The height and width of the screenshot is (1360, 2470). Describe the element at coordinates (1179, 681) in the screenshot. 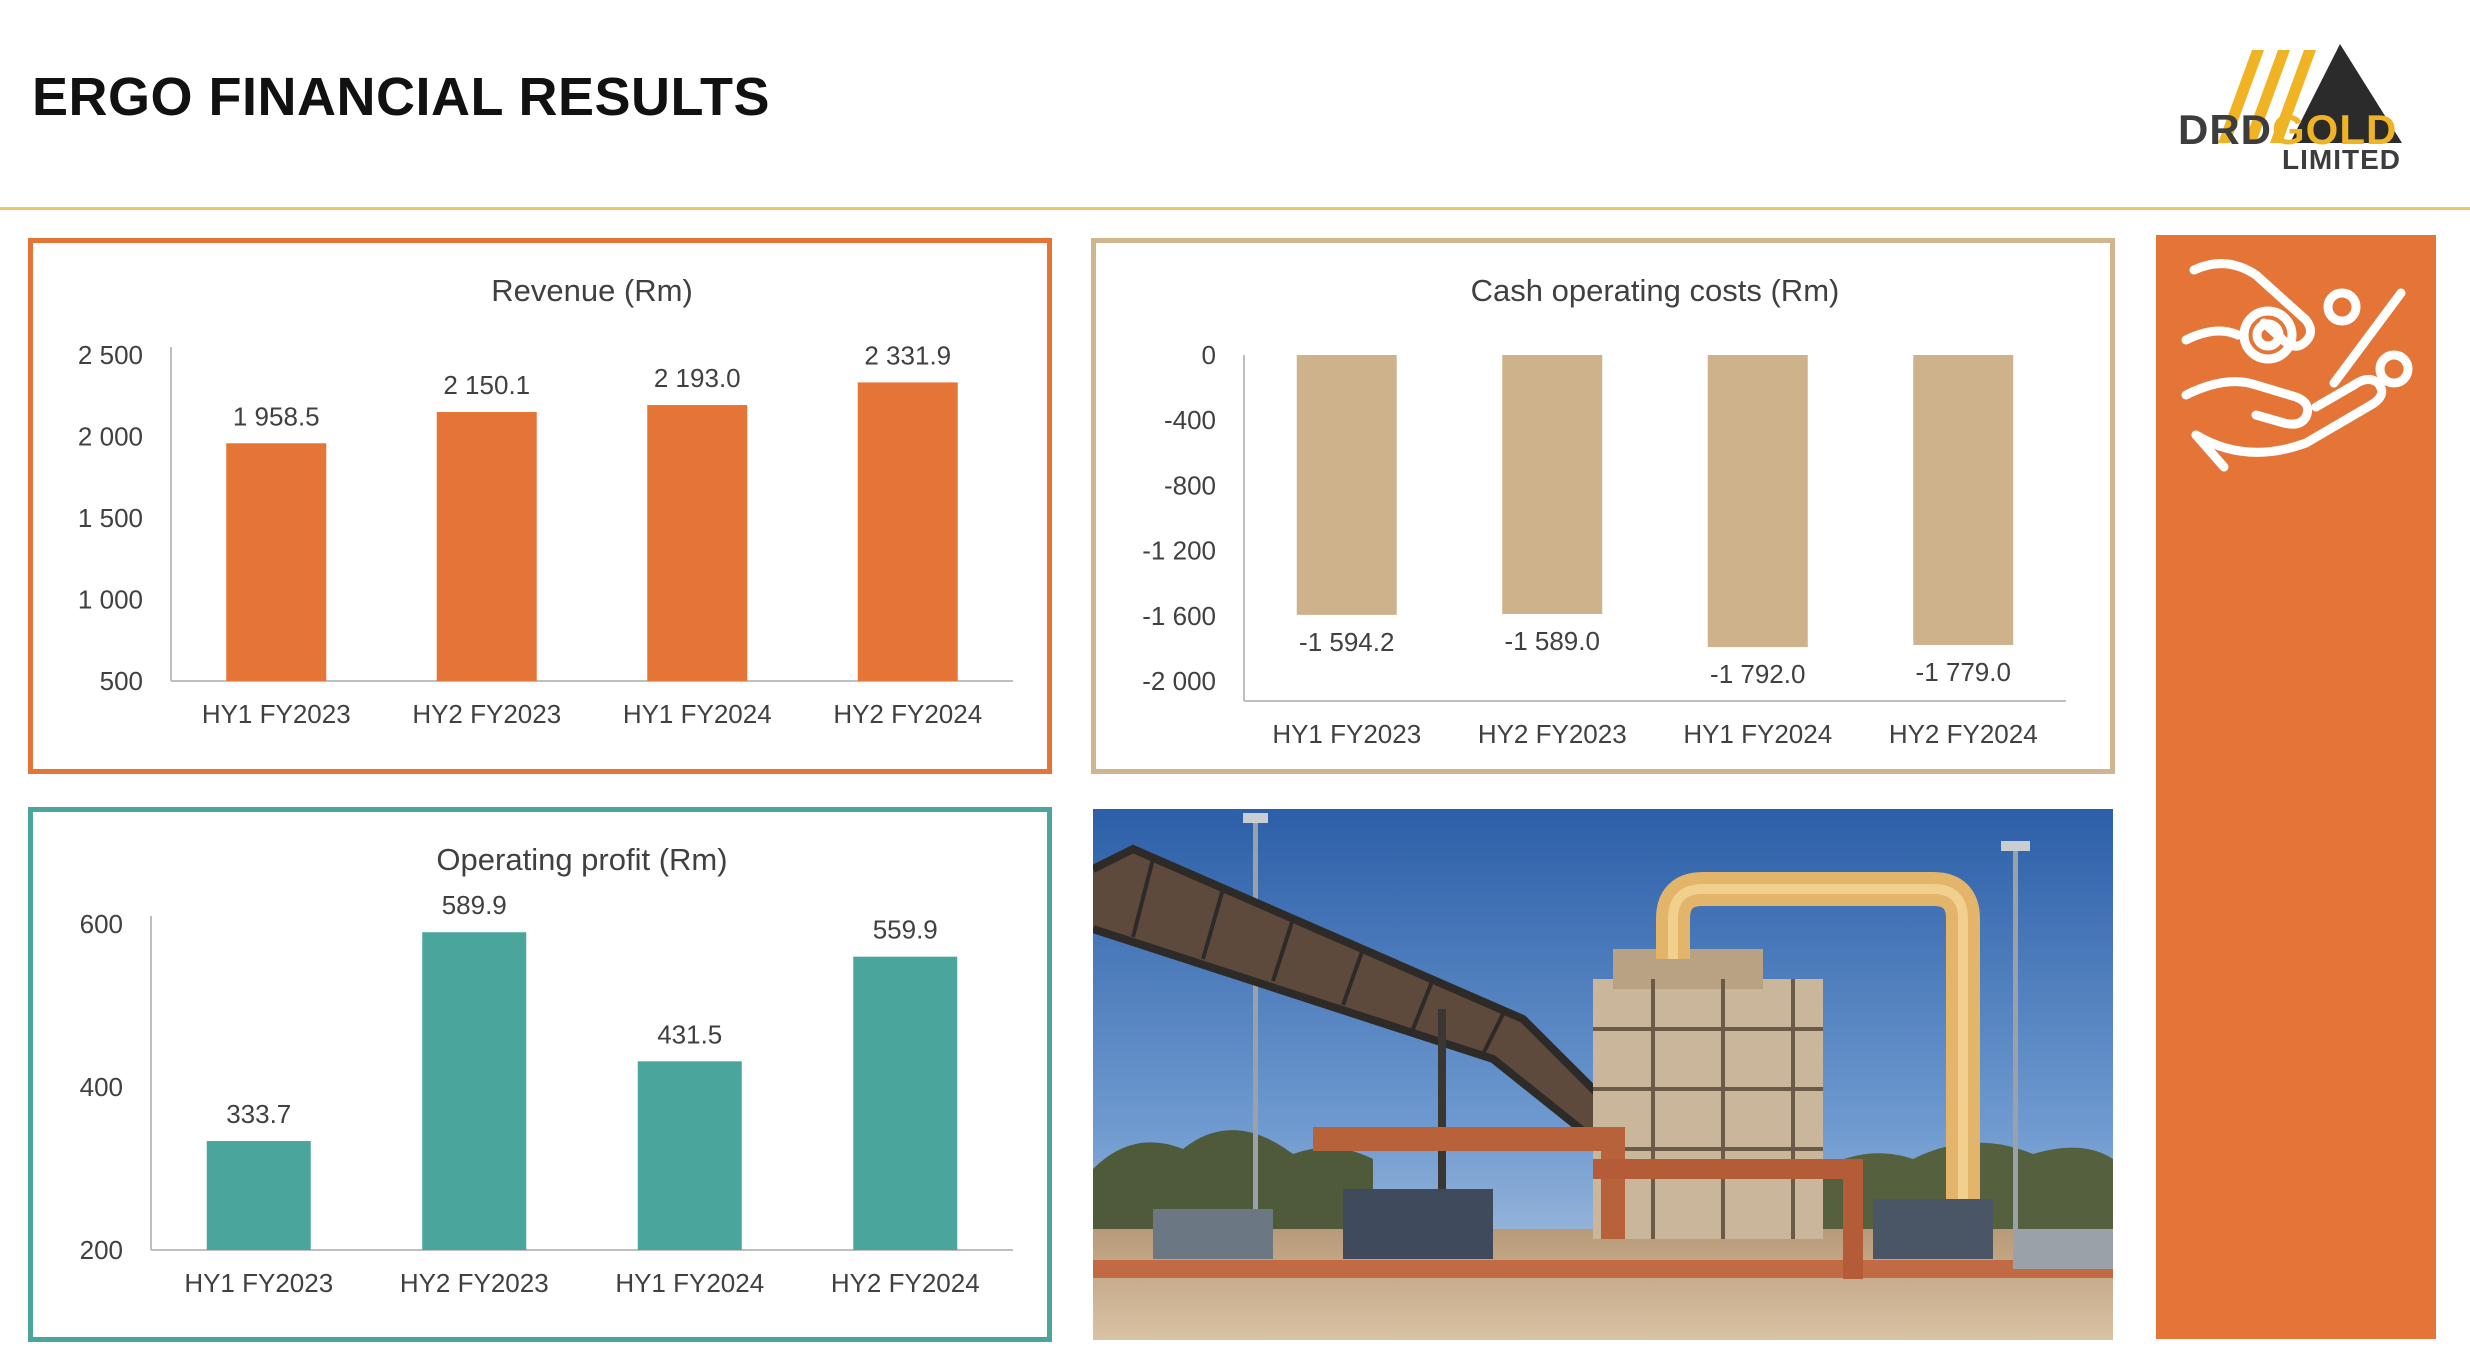

I see `costs-y-tick-label: -2 000` at that location.